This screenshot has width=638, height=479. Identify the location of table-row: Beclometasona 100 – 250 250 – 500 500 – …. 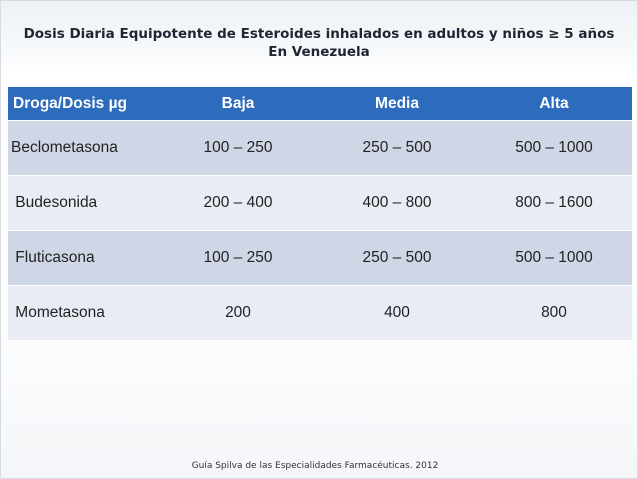
(320, 148).